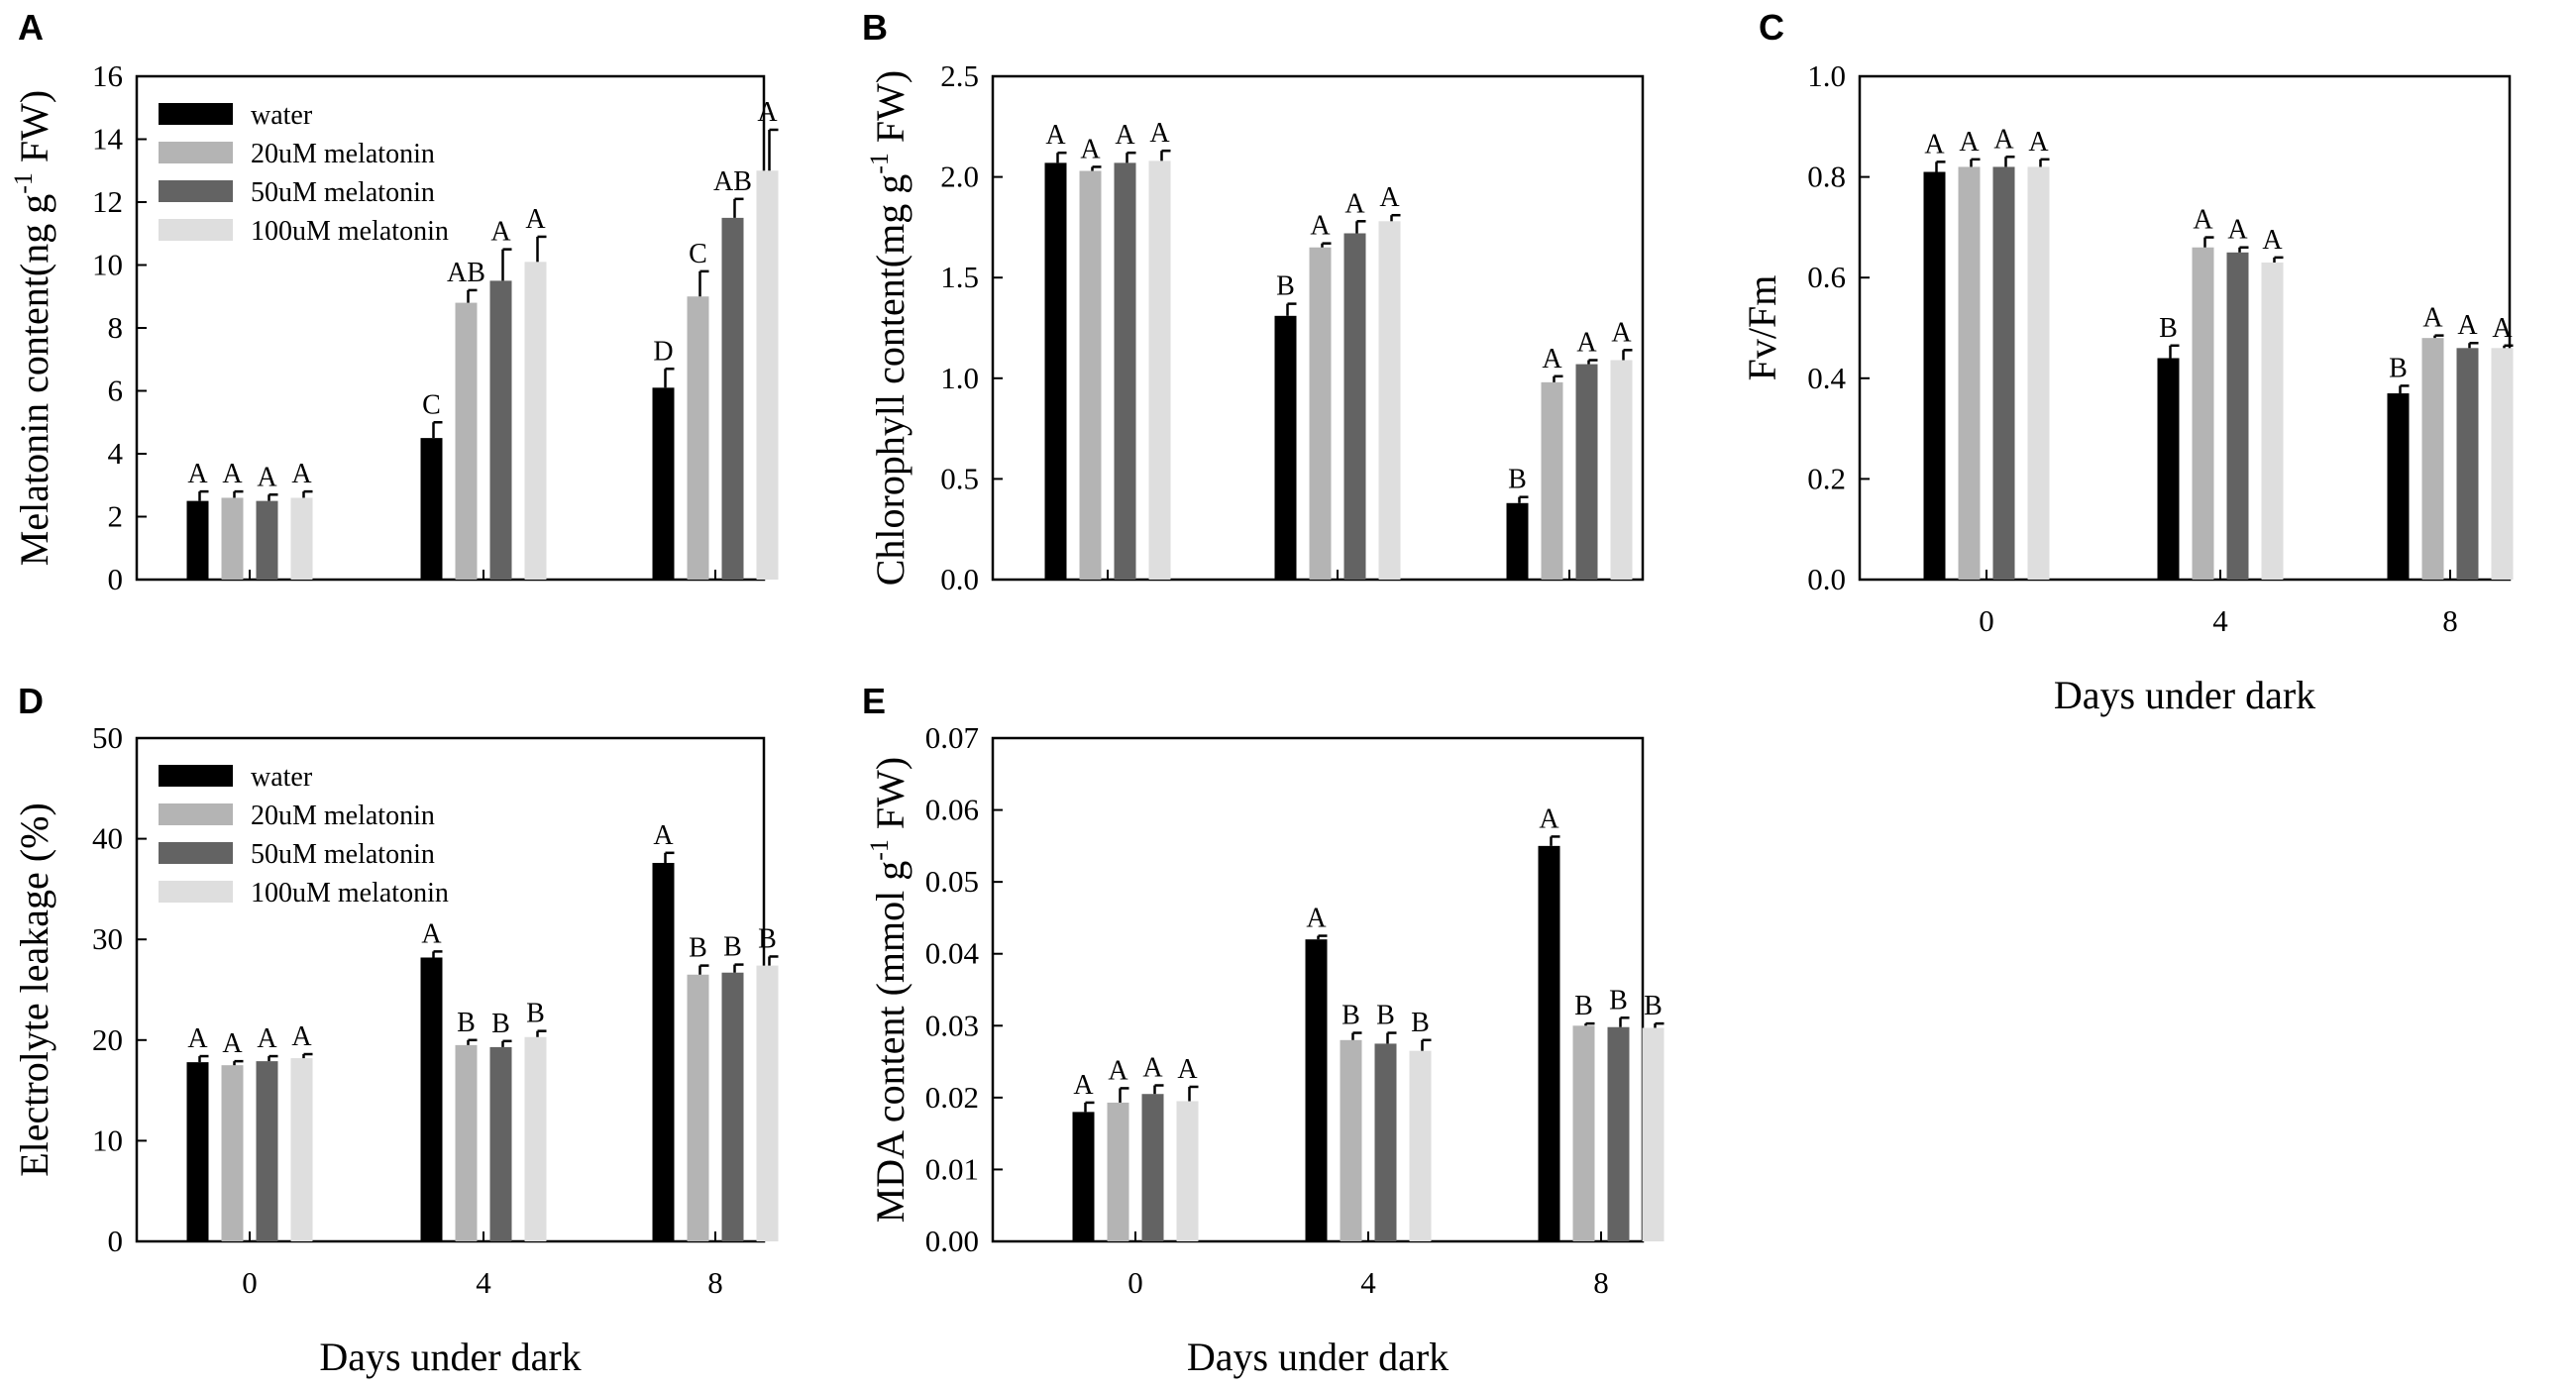  Describe the element at coordinates (952, 1168) in the screenshot. I see `y-tick-label: 0.01` at that location.